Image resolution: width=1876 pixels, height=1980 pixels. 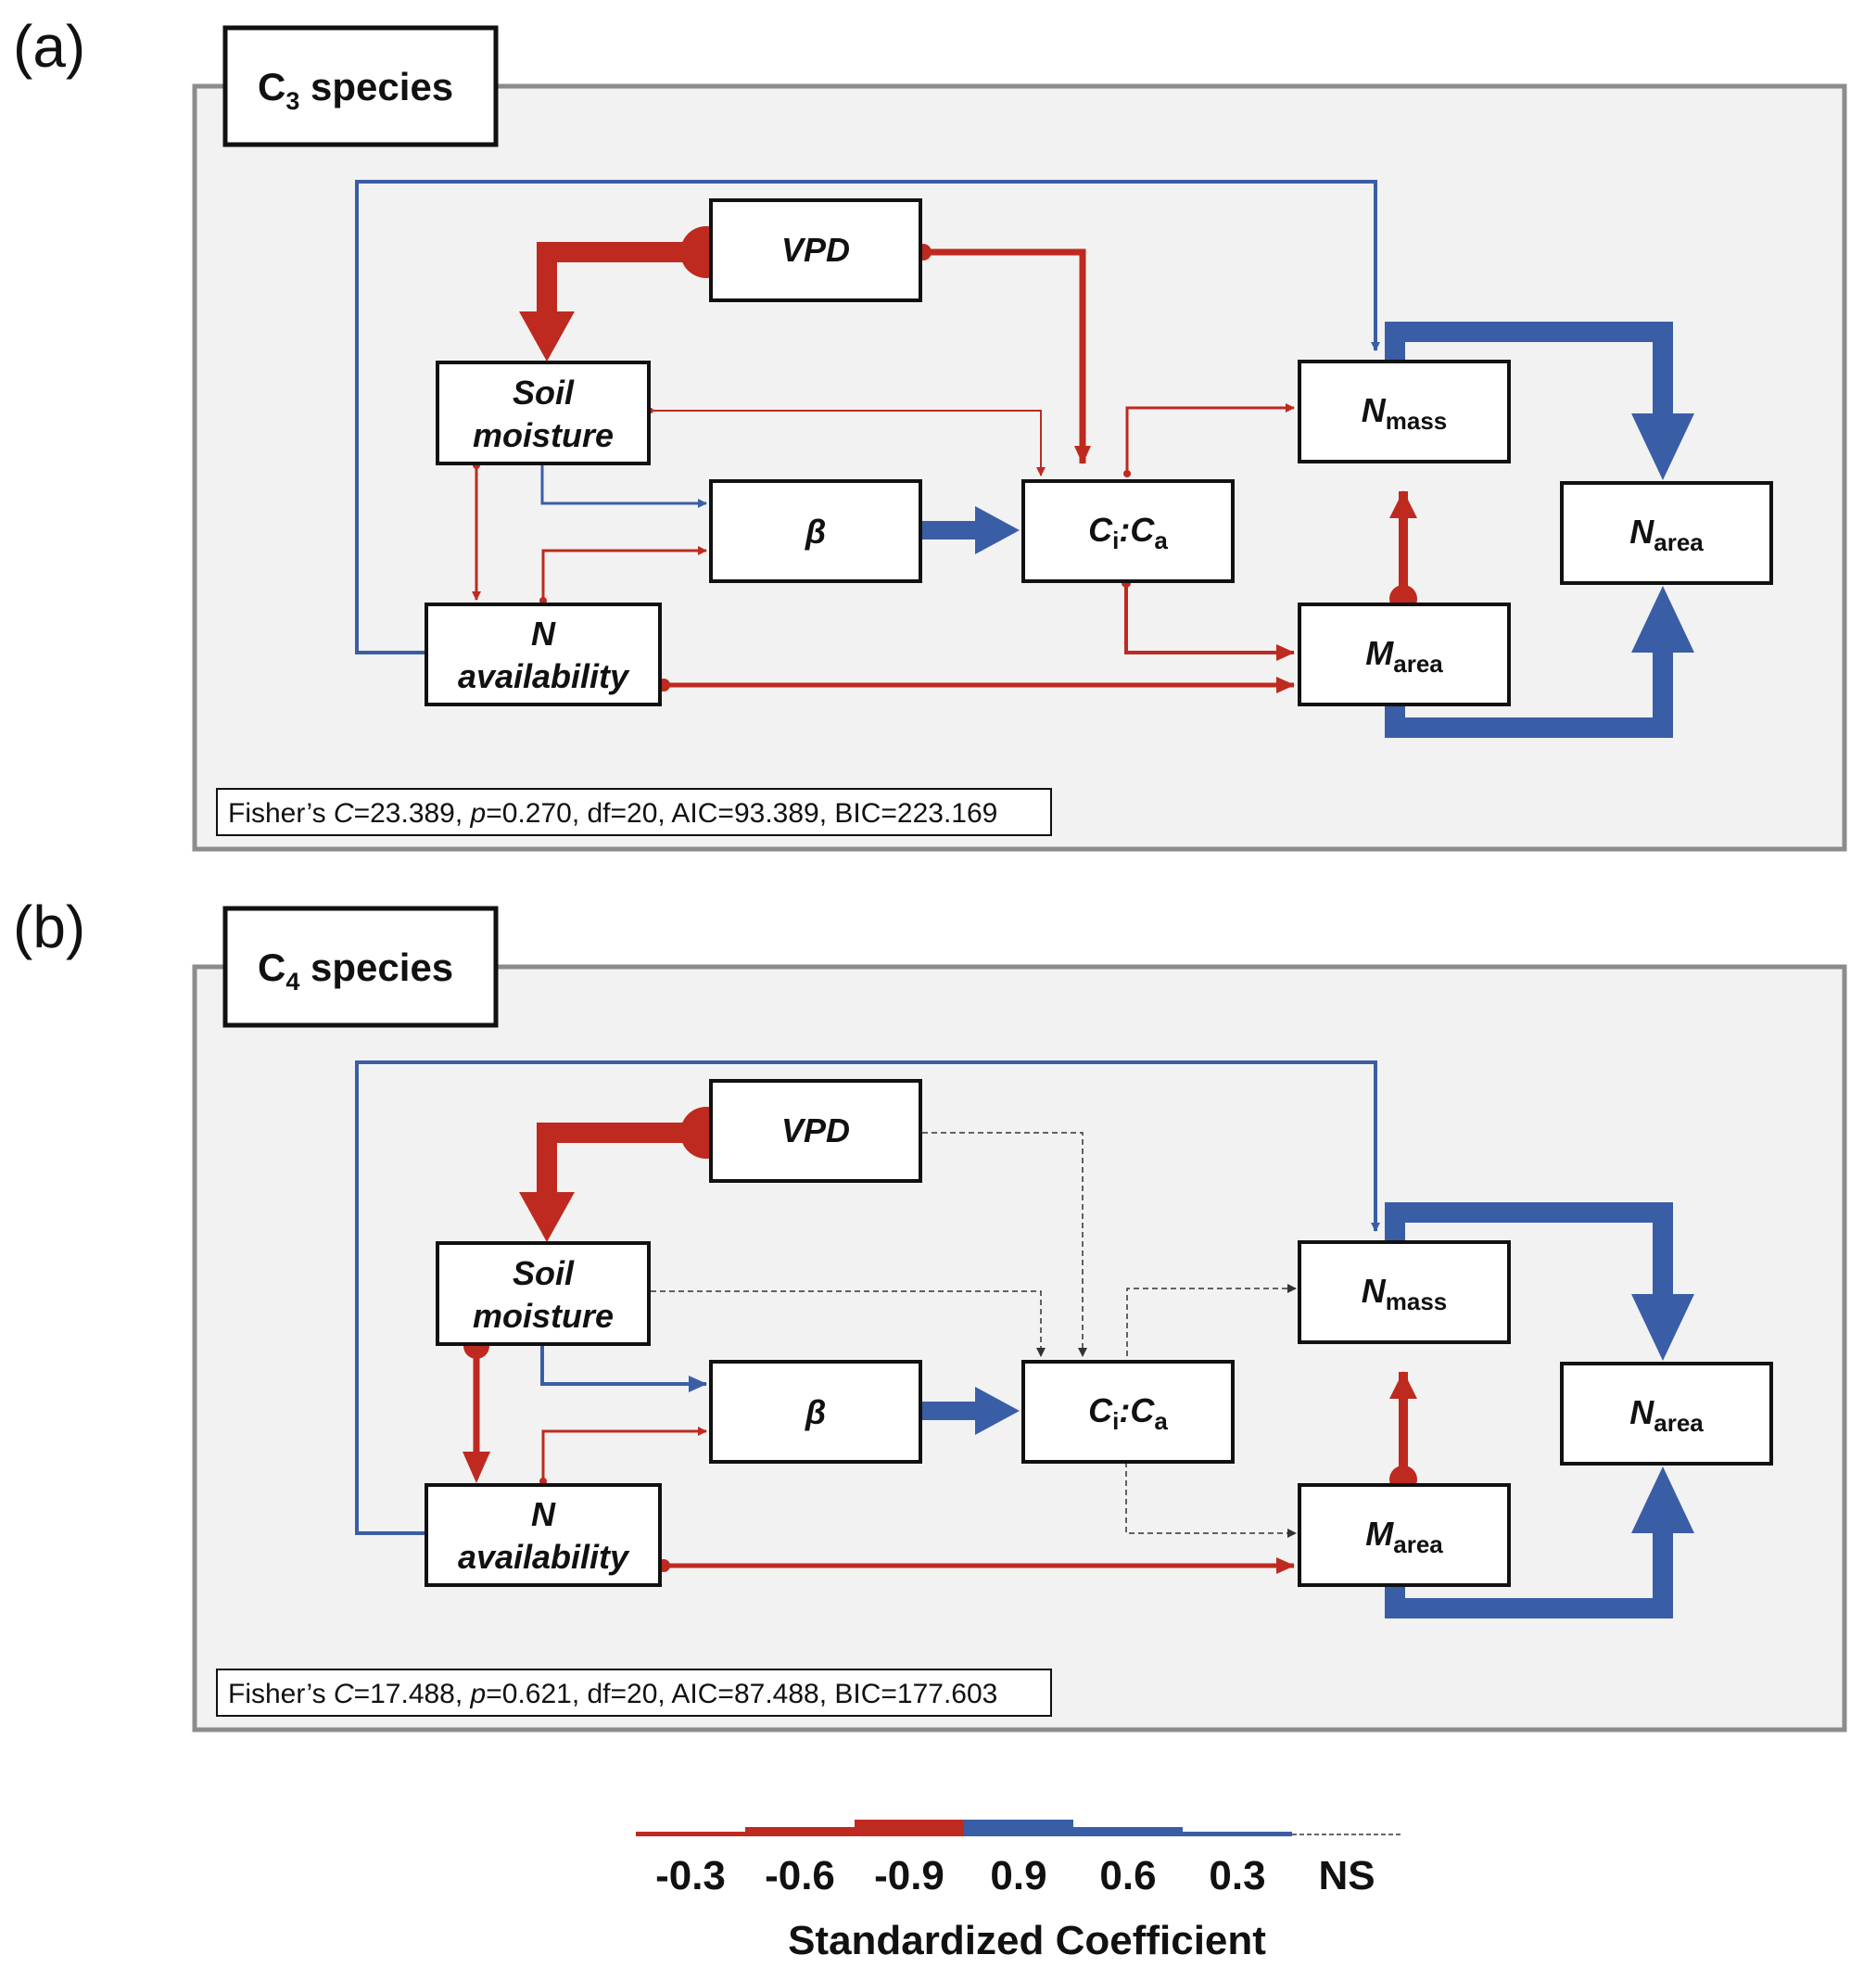 I want to click on path-soil-cica, so click(x=848, y=443).